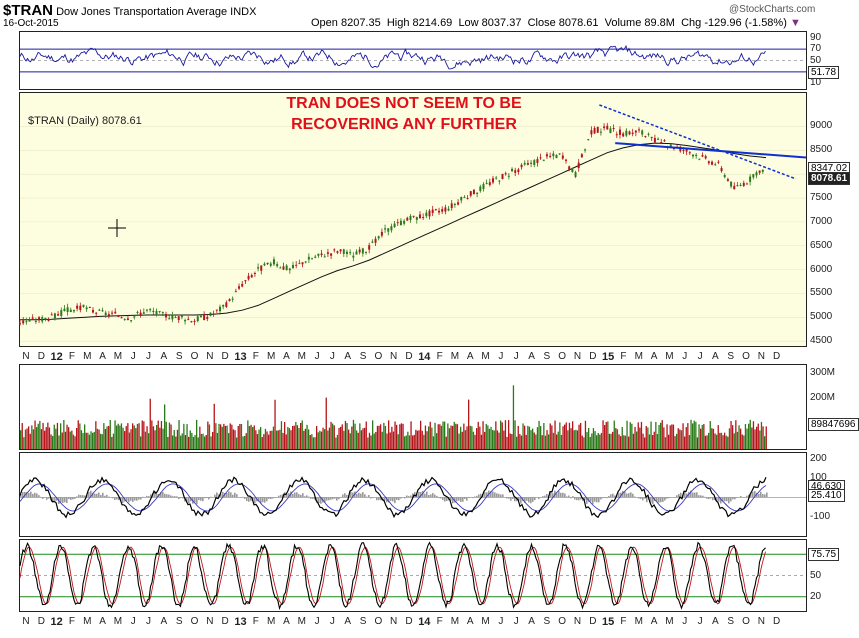 This screenshot has width=859, height=638. I want to click on y-tick-label: 300M, so click(823, 372).